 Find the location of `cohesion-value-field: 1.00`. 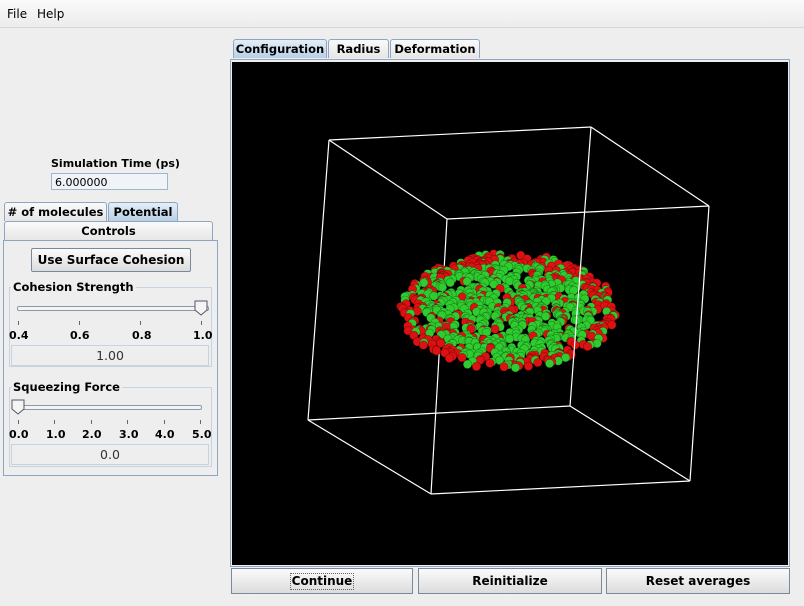

cohesion-value-field: 1.00 is located at coordinates (110, 355).